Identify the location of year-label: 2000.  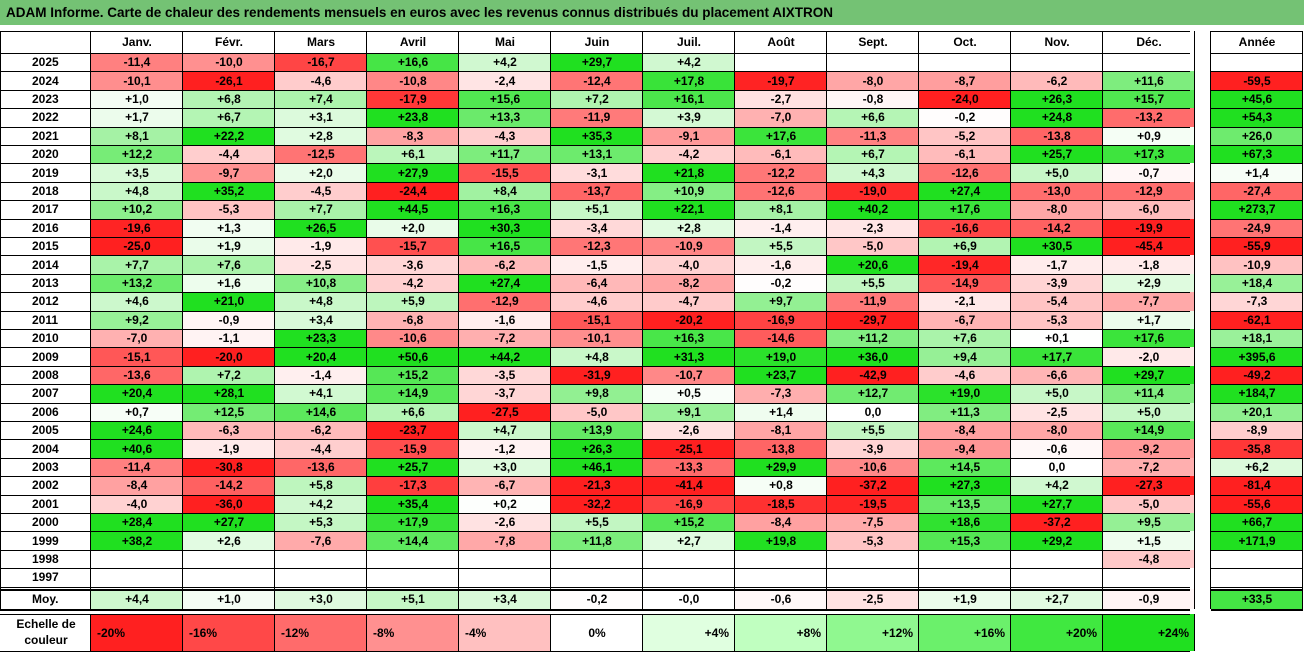
(45, 522).